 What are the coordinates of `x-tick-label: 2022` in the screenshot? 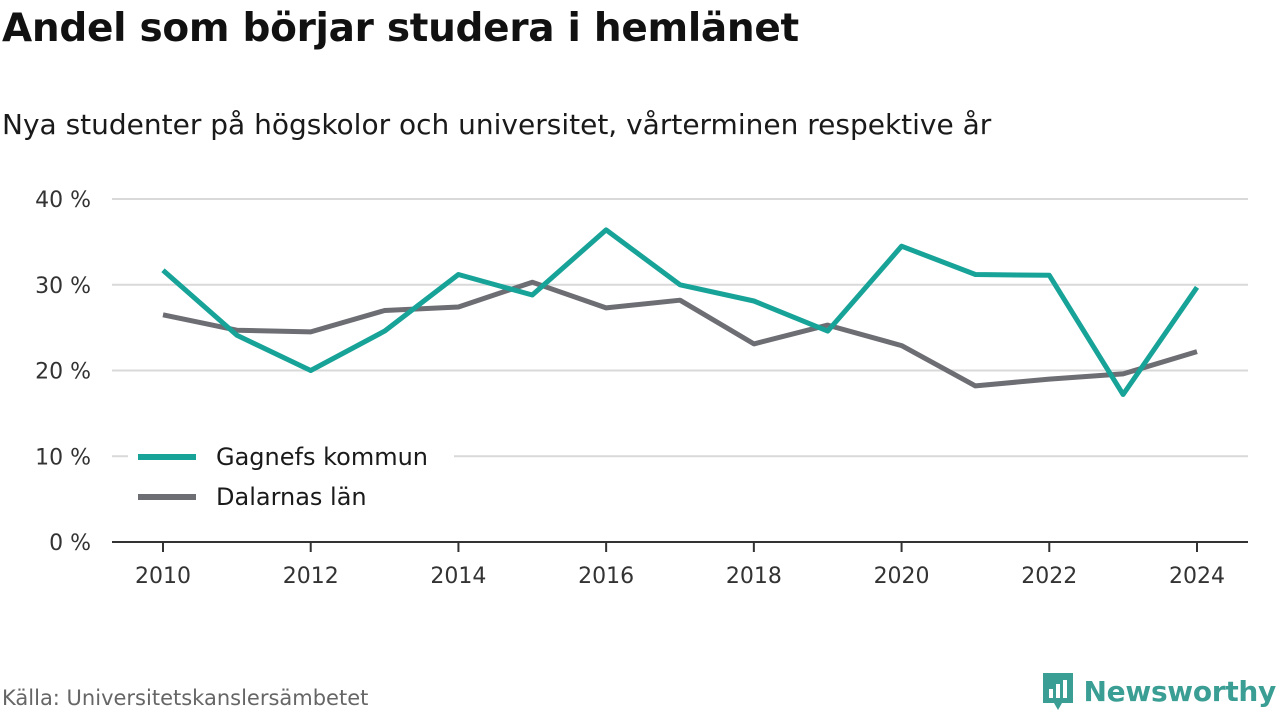 It's located at (1049, 576).